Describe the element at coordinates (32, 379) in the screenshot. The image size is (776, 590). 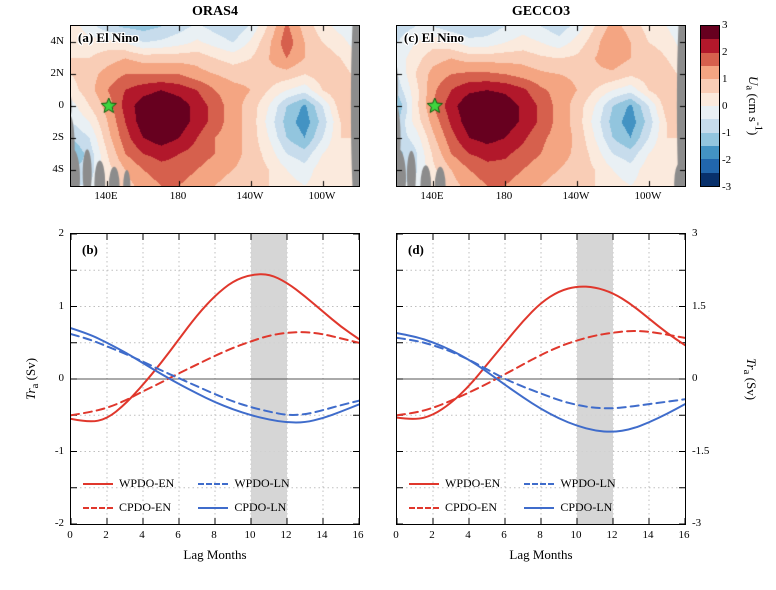
I see `y-axis-label-left: Tra (Sv)` at that location.